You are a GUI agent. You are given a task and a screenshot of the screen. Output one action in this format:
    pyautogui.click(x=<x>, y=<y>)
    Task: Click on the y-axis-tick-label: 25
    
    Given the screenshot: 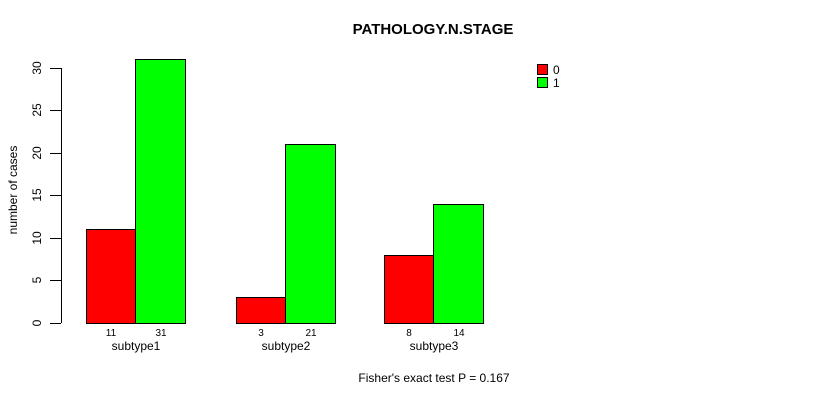 What is the action you would take?
    pyautogui.click(x=37, y=110)
    